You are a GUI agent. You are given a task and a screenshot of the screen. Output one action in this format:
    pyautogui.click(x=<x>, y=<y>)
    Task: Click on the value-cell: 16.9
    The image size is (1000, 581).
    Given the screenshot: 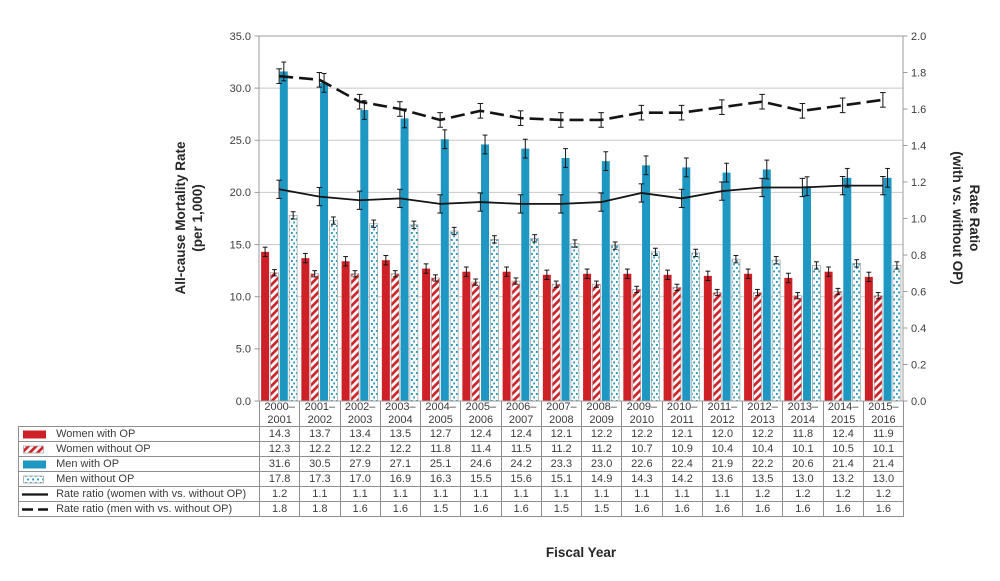 What is the action you would take?
    pyautogui.click(x=400, y=479)
    